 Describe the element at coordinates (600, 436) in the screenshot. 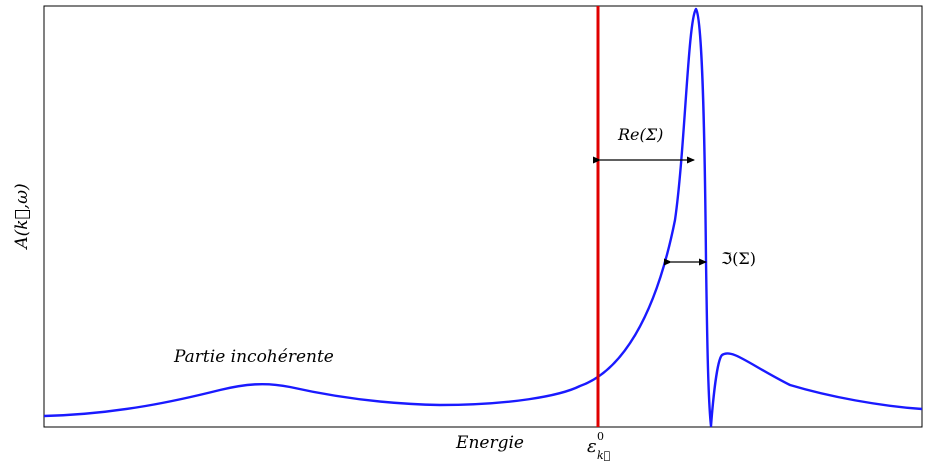

I see `epsilon-superscript: 0` at that location.